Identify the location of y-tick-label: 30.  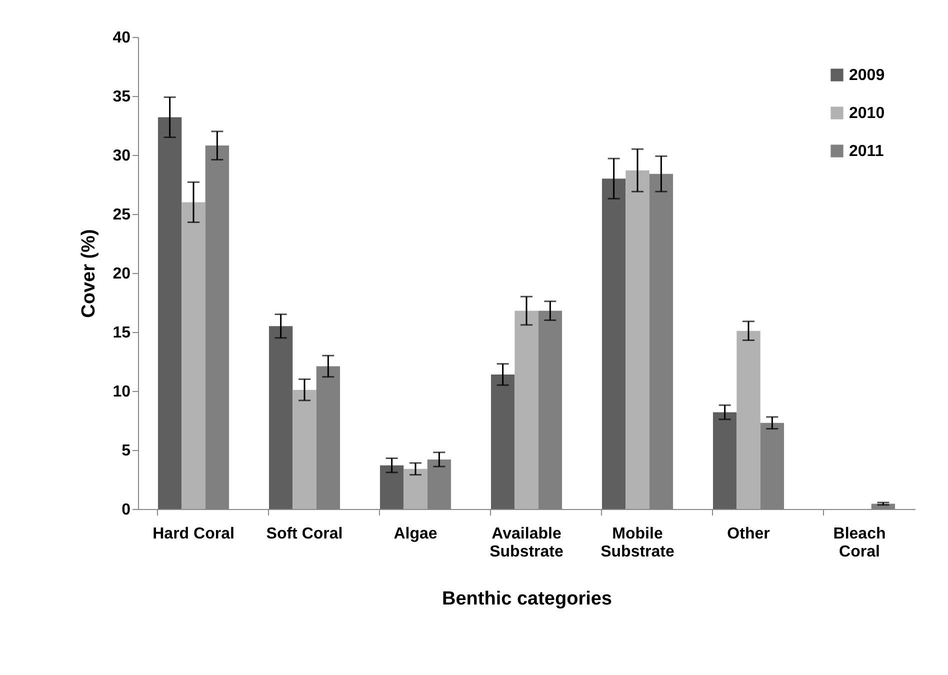
(121, 156).